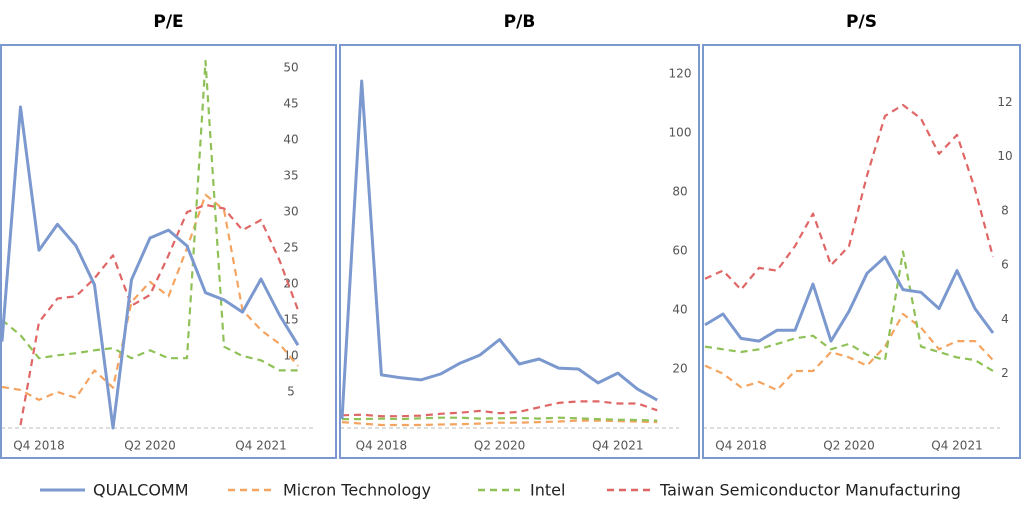 The width and height of the screenshot is (1024, 509). What do you see at coordinates (291, 392) in the screenshot?
I see `y-tick-label: 5` at bounding box center [291, 392].